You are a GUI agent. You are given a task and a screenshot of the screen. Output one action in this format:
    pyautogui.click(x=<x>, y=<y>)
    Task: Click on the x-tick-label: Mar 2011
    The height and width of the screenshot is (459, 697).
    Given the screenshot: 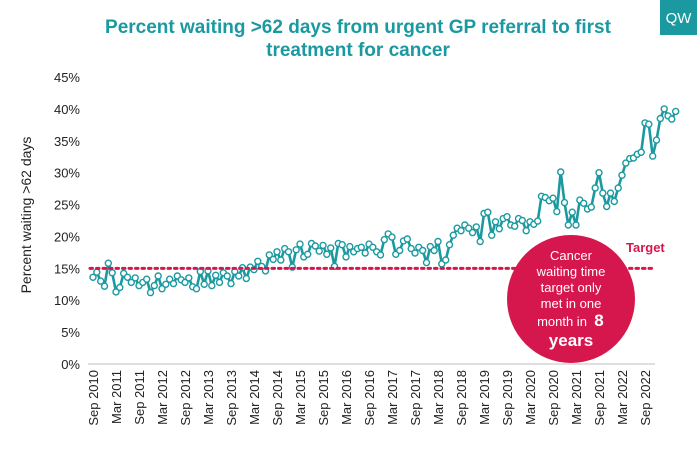 What is the action you would take?
    pyautogui.click(x=116, y=397)
    